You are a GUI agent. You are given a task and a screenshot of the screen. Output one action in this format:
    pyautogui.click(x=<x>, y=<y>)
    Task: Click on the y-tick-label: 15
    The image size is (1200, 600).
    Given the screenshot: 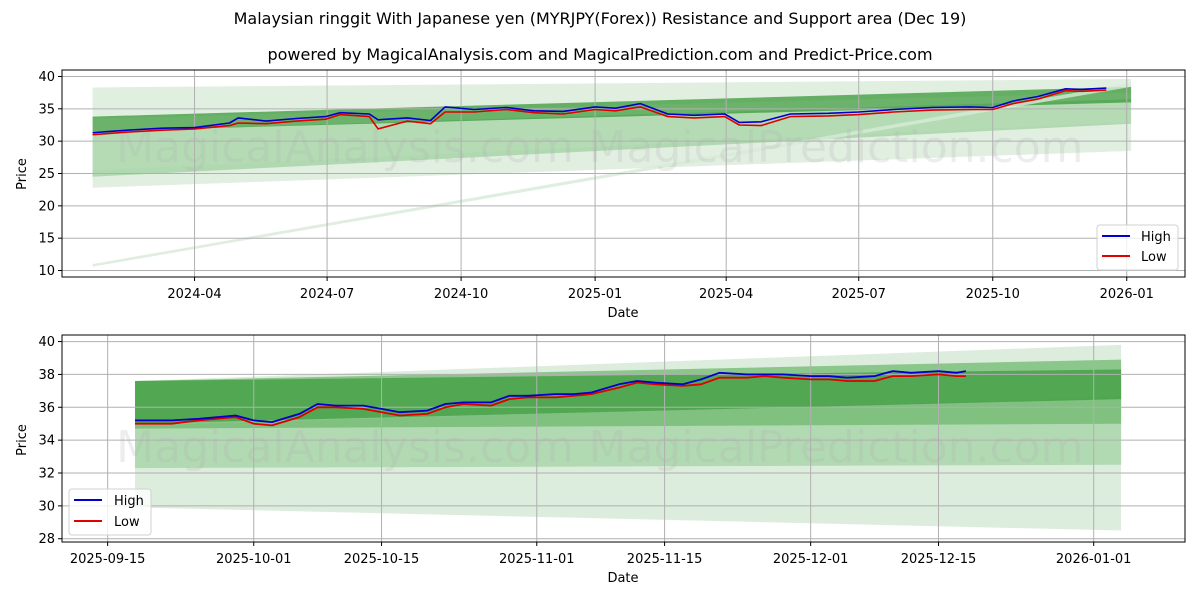 What is the action you would take?
    pyautogui.click(x=46, y=239)
    